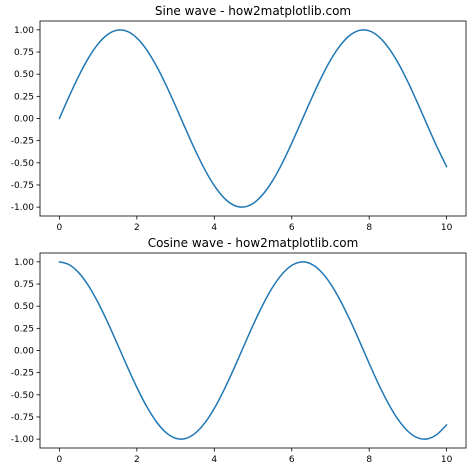  What do you see at coordinates (24, 31) in the screenshot?
I see `sine-y-tick-label: 1.00` at bounding box center [24, 31].